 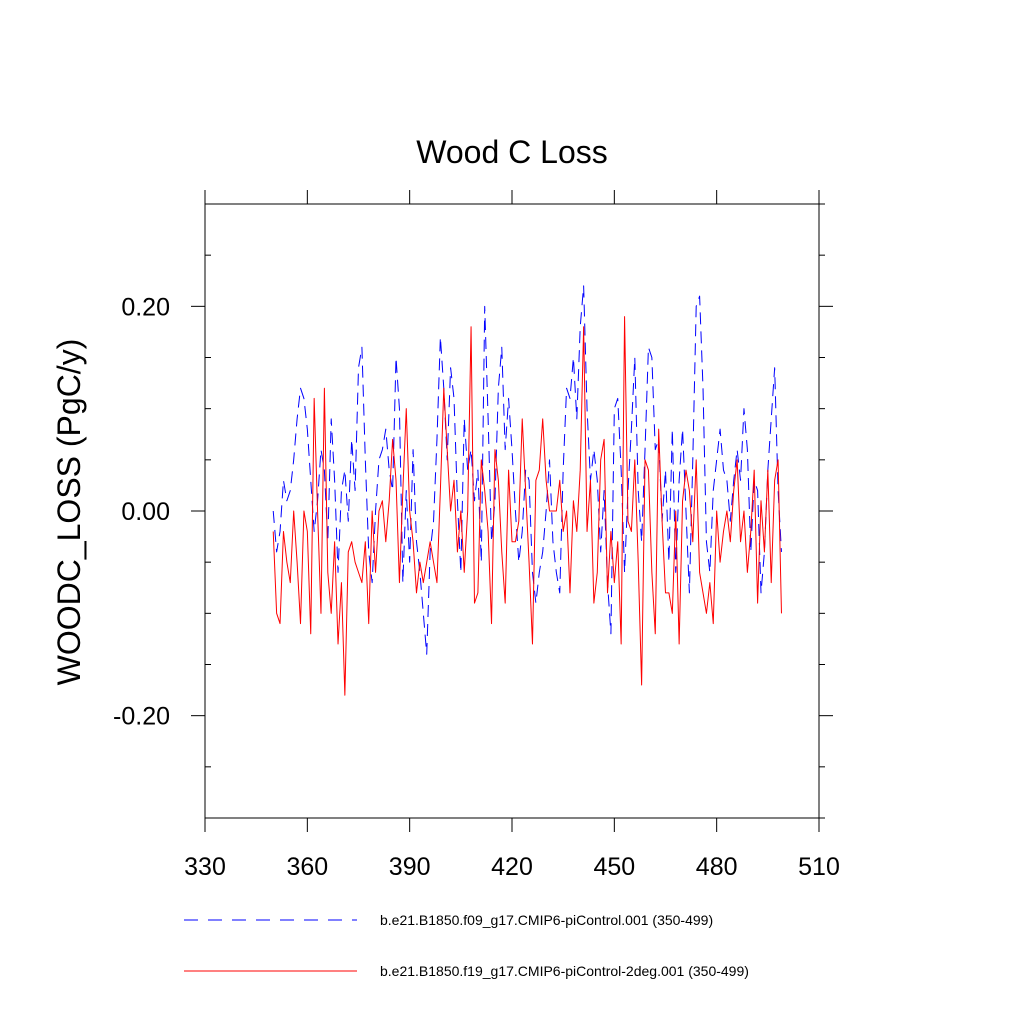 What do you see at coordinates (410, 867) in the screenshot?
I see `x-tick-label: 390` at bounding box center [410, 867].